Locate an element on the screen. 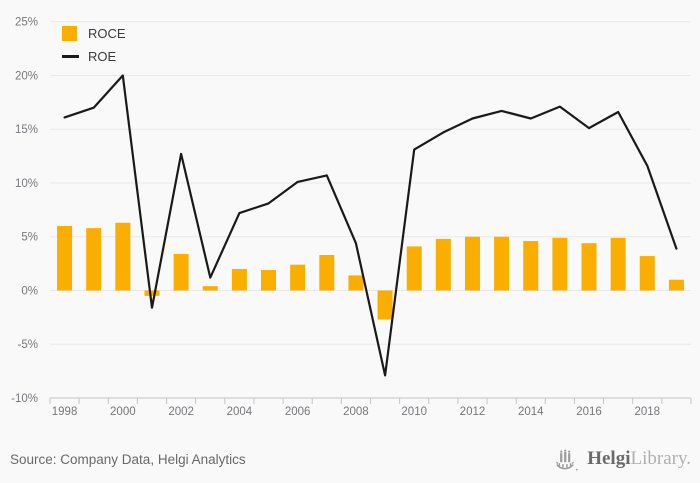  roce-bar-2016 is located at coordinates (589, 267).